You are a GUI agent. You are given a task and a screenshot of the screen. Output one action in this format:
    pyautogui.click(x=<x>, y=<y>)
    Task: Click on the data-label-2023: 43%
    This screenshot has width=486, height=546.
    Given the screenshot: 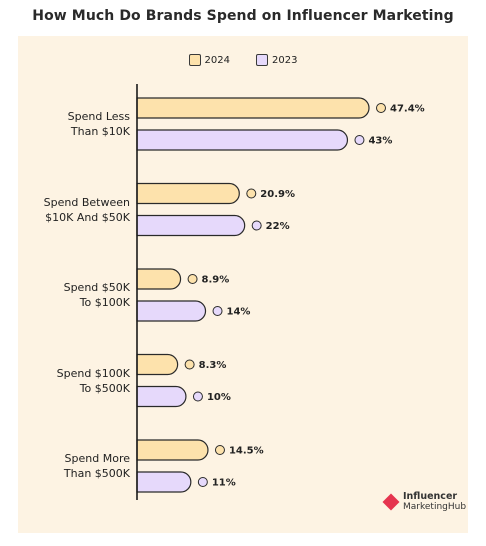 What is the action you would take?
    pyautogui.click(x=380, y=141)
    